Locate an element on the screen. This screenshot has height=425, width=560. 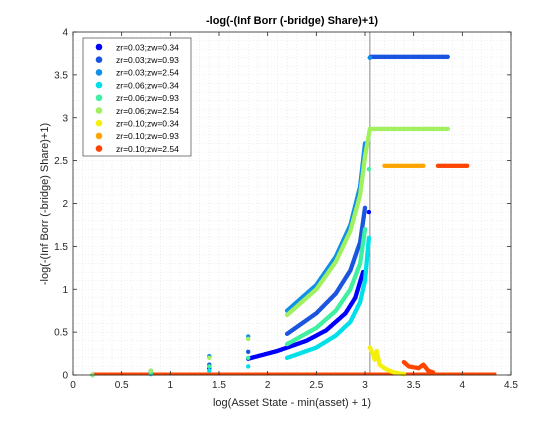
x-tick-label: 4.5 is located at coordinates (511, 385).